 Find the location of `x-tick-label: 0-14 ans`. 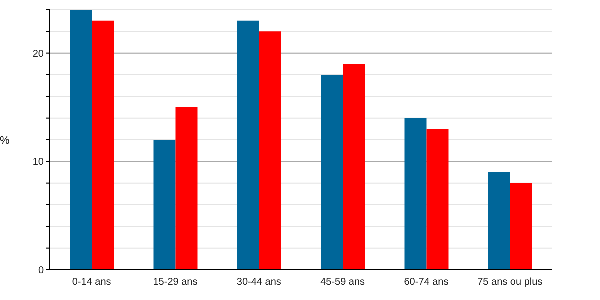

x-tick-label: 0-14 ans is located at coordinates (92, 282).